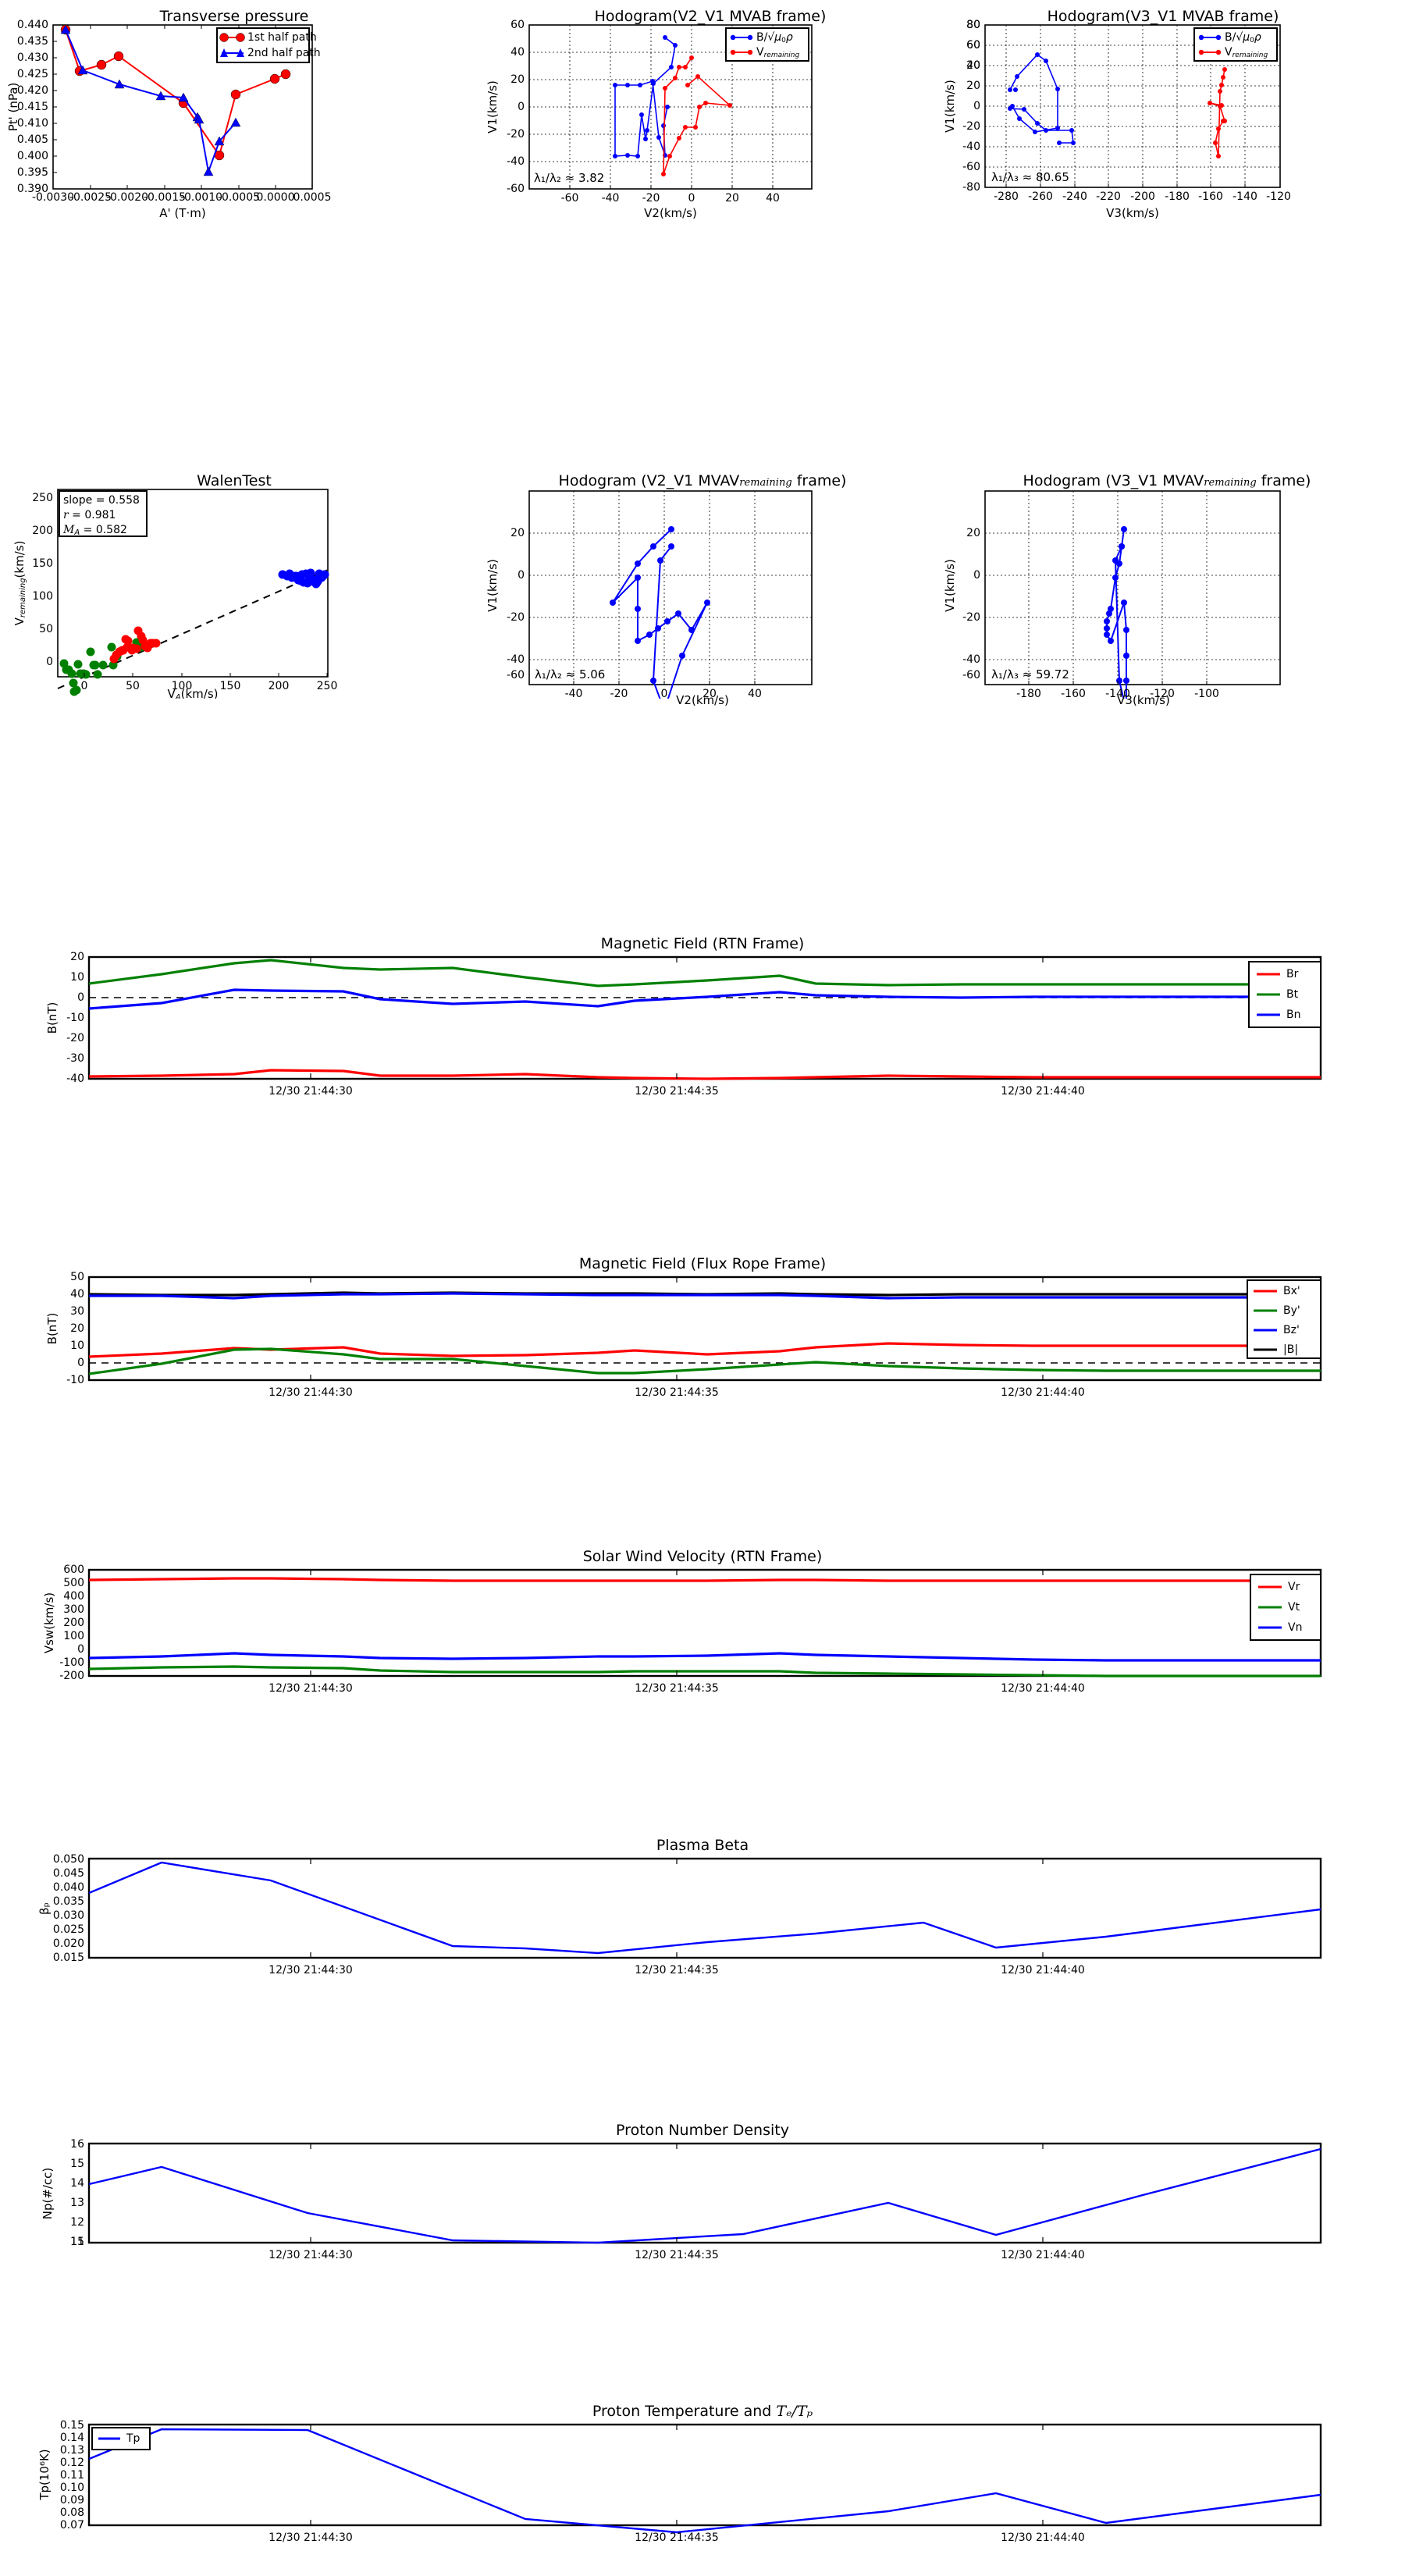 This screenshot has height=2576, width=1405. I want to click on svg-text: 0.425, so click(32, 74).